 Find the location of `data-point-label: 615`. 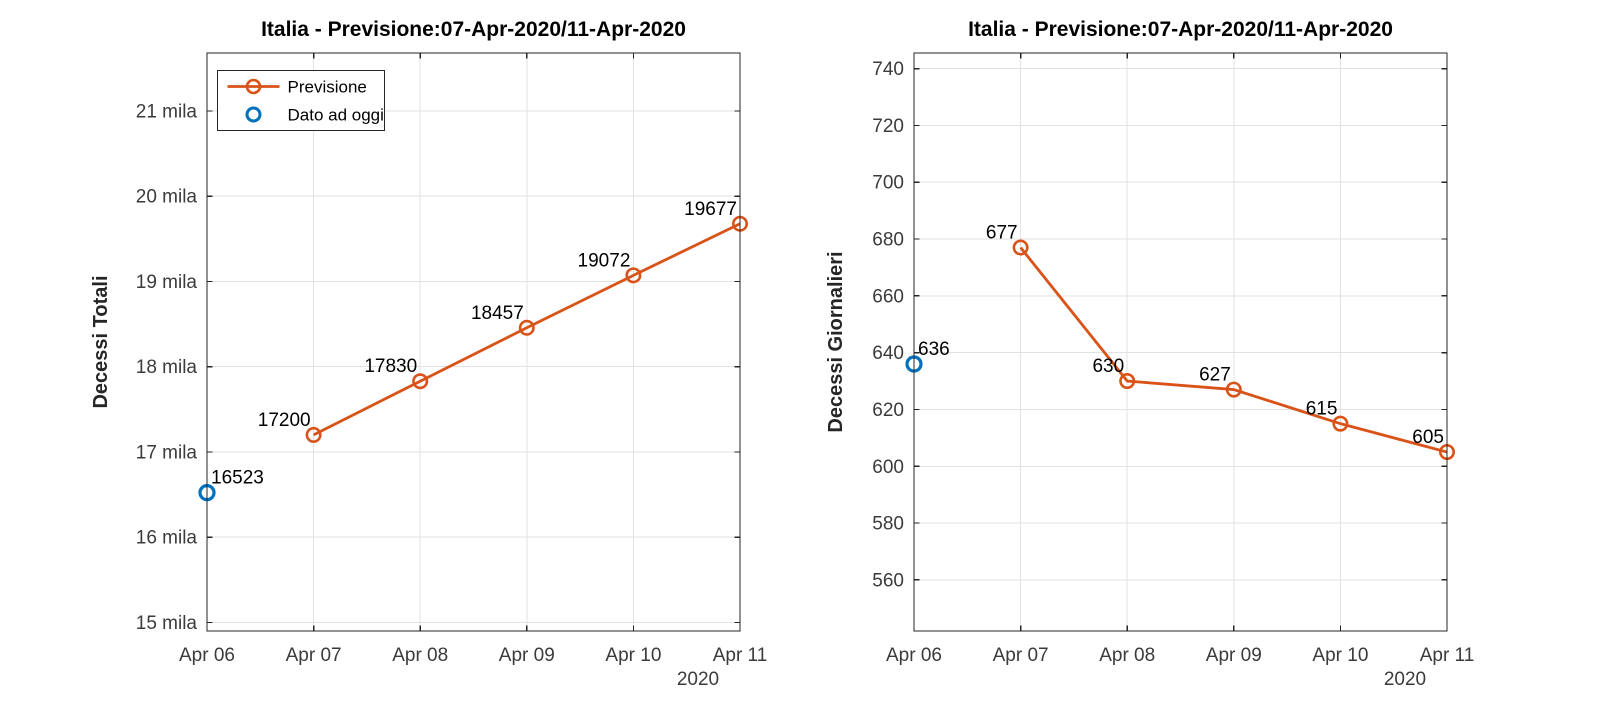

data-point-label: 615 is located at coordinates (1322, 409).